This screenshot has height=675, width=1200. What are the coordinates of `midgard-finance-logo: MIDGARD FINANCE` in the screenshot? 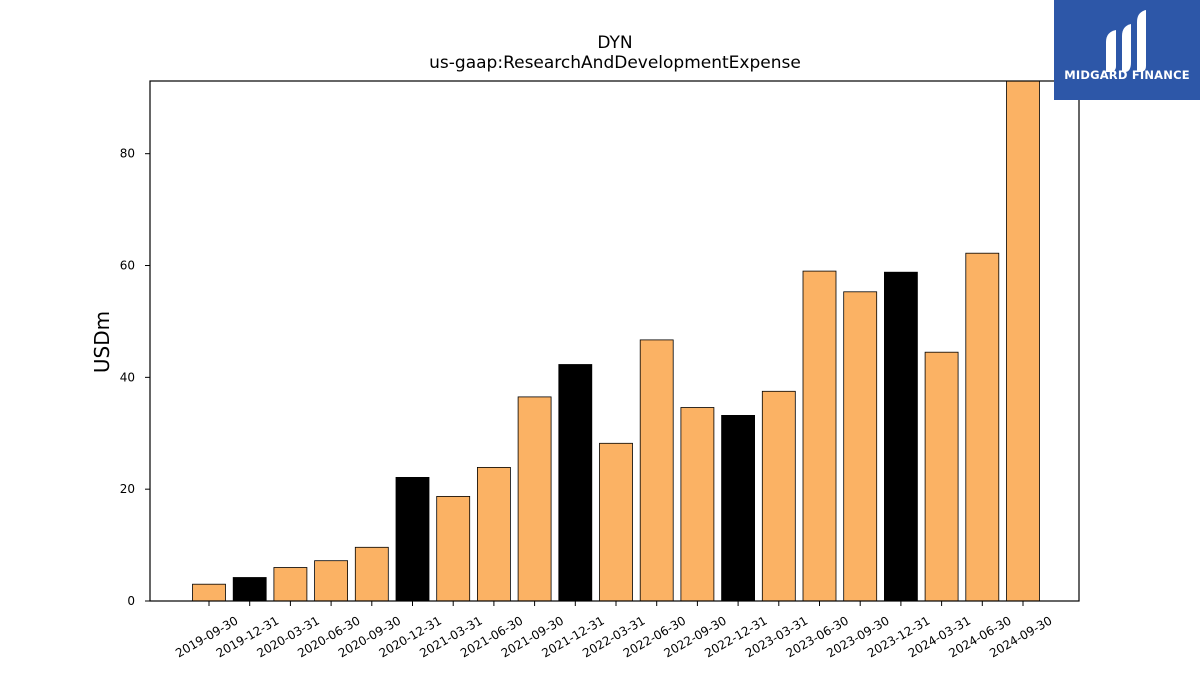 It's located at (1127, 50).